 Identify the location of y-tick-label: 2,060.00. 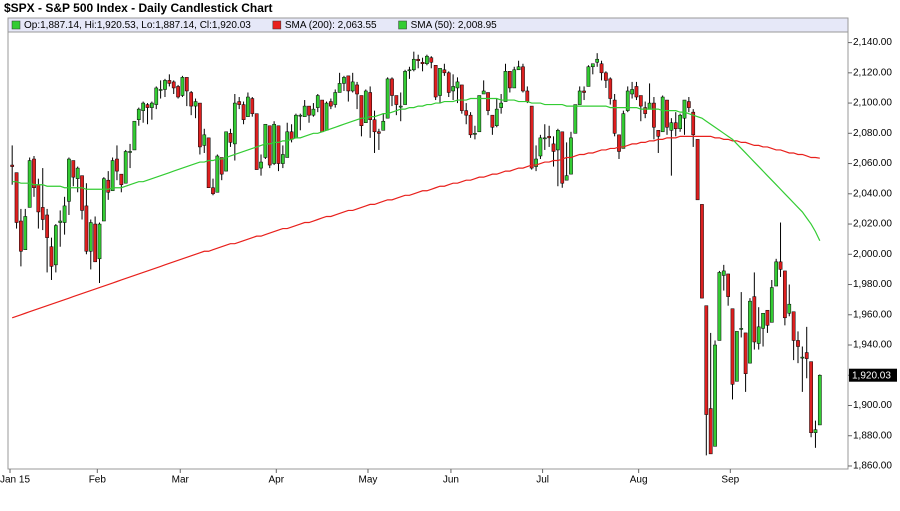
(872, 163).